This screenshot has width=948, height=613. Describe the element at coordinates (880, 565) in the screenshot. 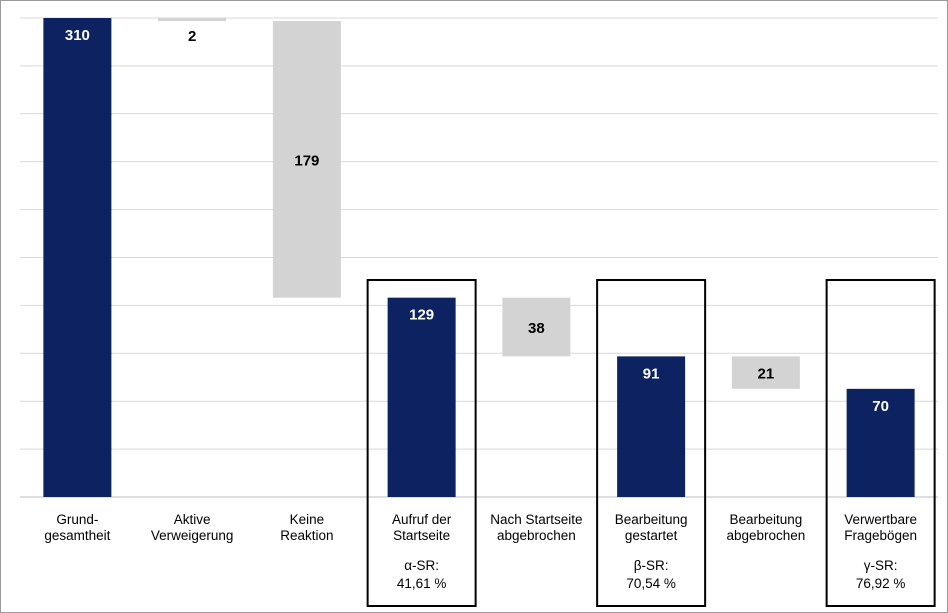

I see `rate-name: γ-SR:` at that location.